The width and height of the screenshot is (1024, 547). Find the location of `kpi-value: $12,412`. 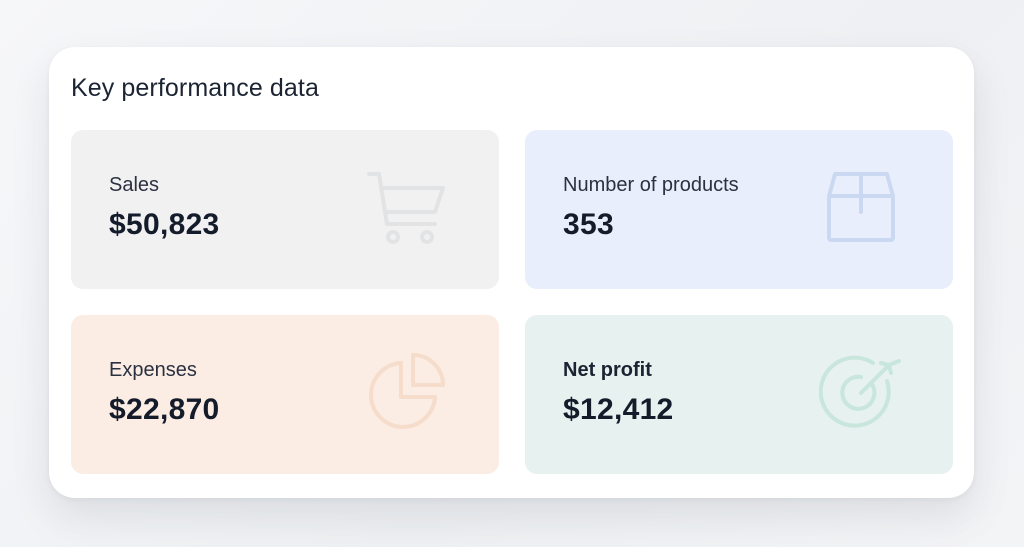

kpi-value: $12,412 is located at coordinates (618, 409).